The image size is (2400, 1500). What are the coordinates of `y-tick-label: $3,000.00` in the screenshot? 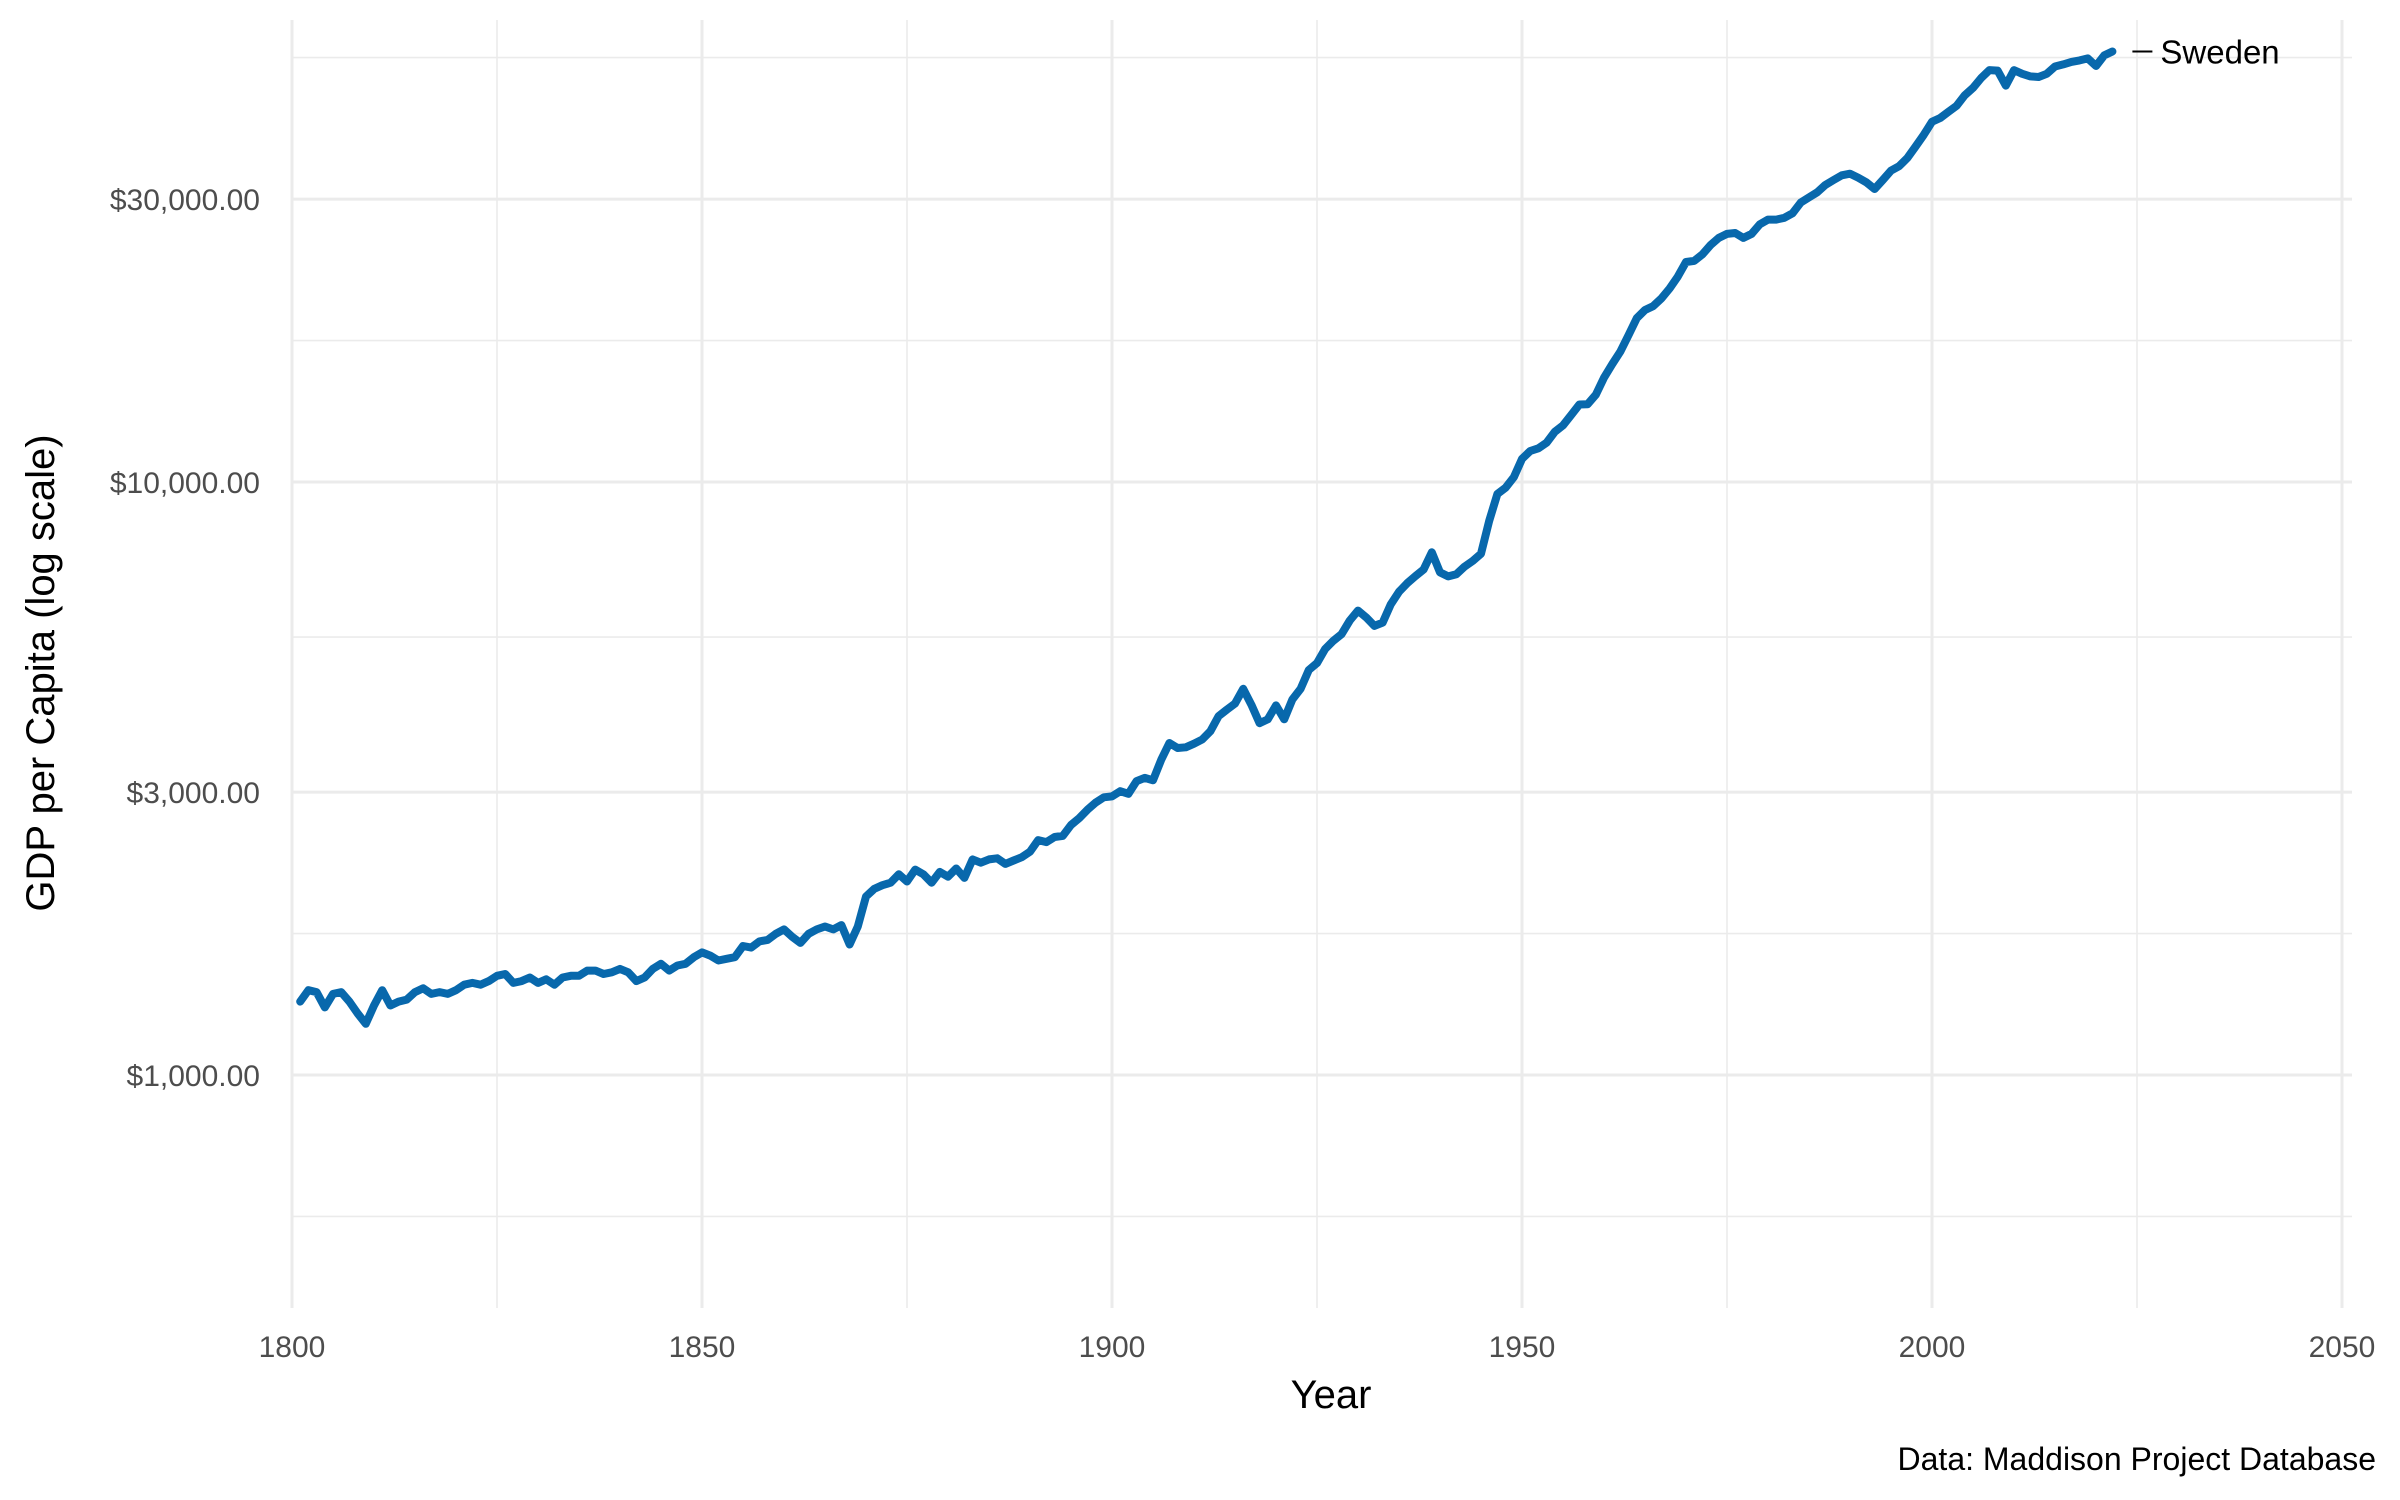 It's located at (193, 793).